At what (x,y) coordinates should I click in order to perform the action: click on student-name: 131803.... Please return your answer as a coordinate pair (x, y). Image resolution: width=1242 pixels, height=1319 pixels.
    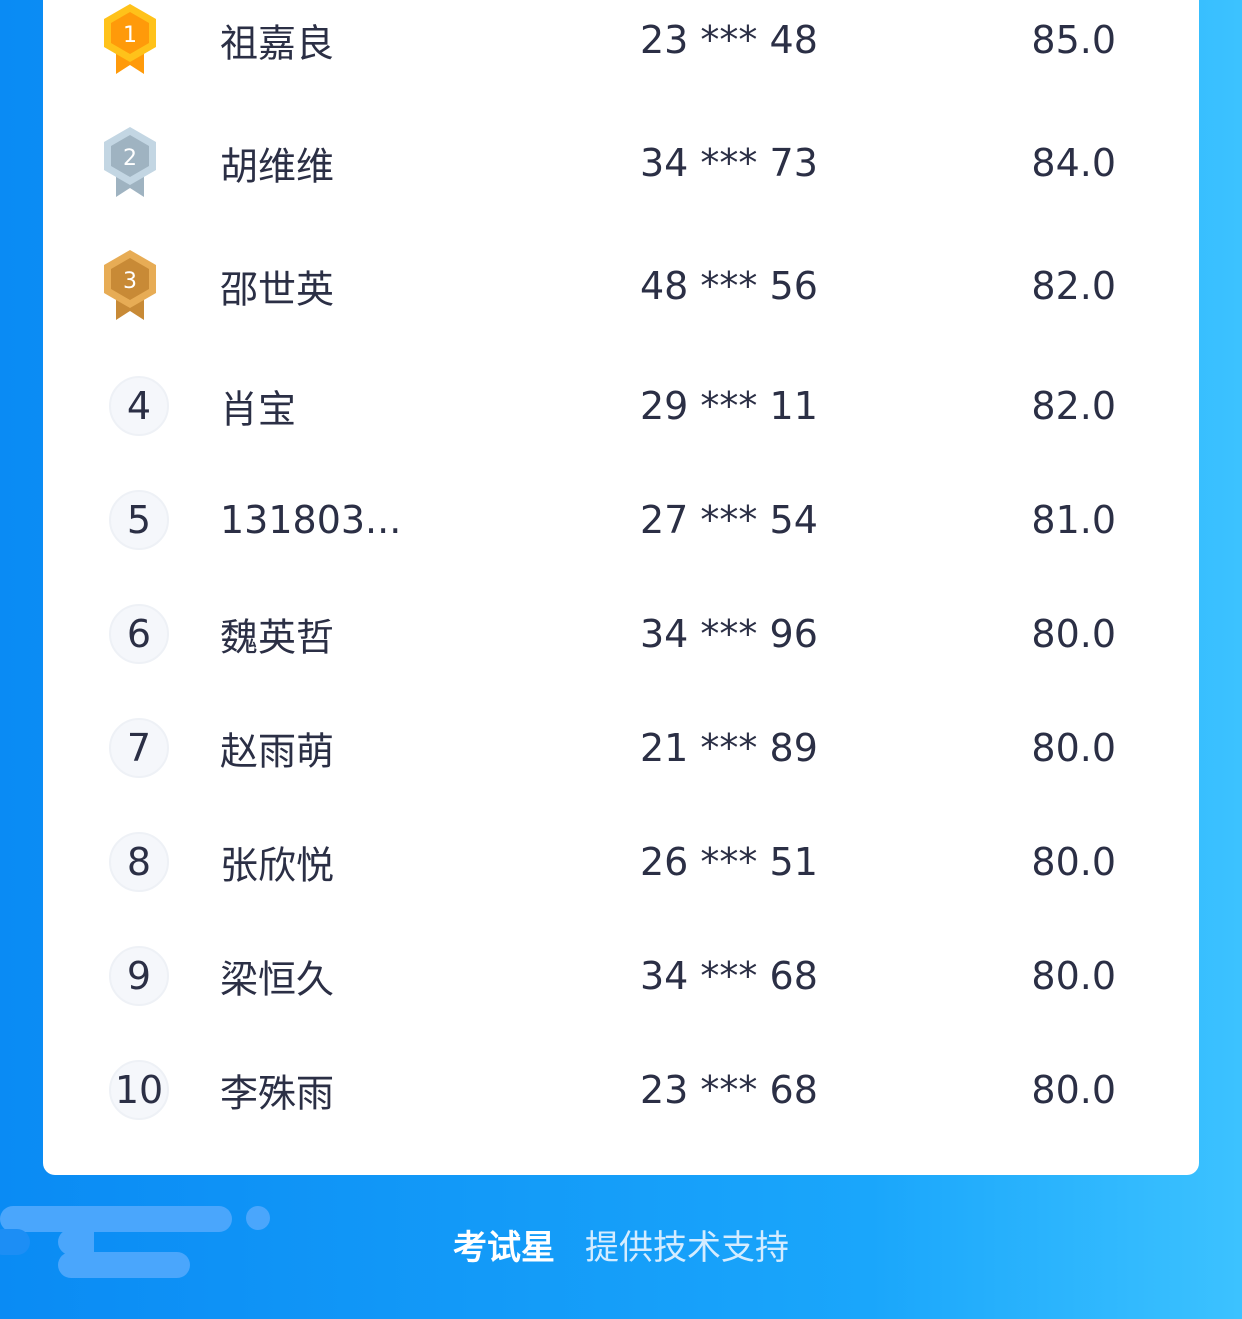
    Looking at the image, I should click on (311, 520).